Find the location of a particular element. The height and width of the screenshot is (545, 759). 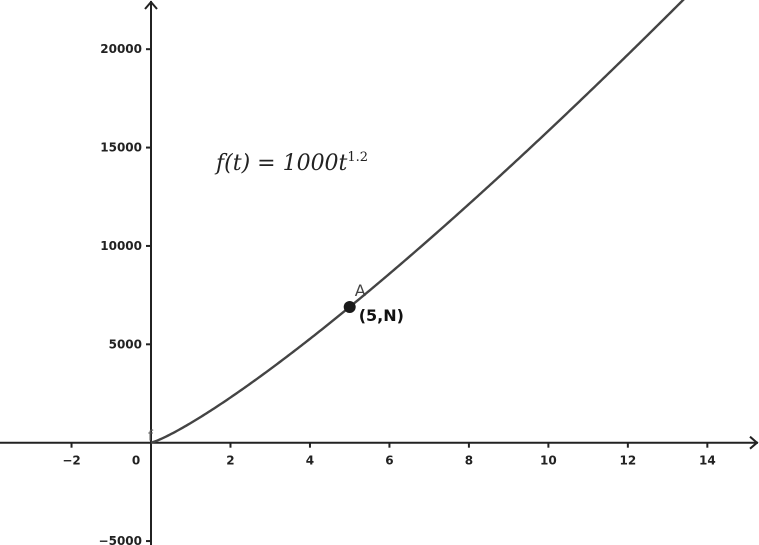

x-tick-label: 6 is located at coordinates (389, 461).